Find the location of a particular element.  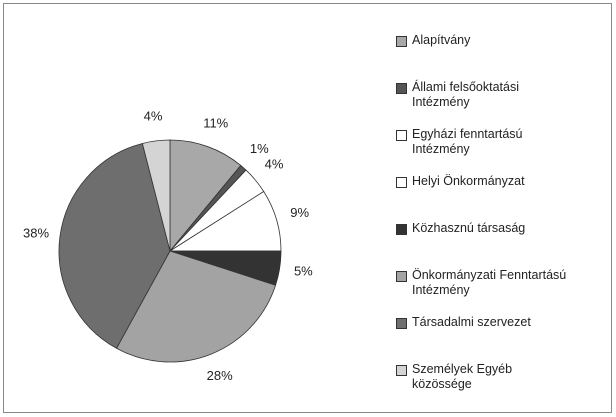

legend-item: Állami felsőoktatási Intézmény is located at coordinates (505, 103).